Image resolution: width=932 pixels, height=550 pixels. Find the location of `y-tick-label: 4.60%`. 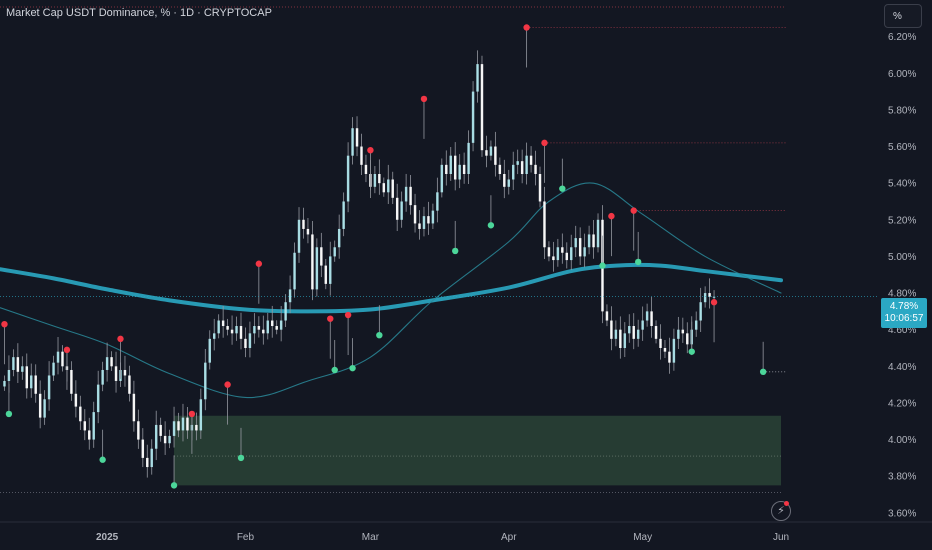

y-tick-label: 4.60% is located at coordinates (902, 330).